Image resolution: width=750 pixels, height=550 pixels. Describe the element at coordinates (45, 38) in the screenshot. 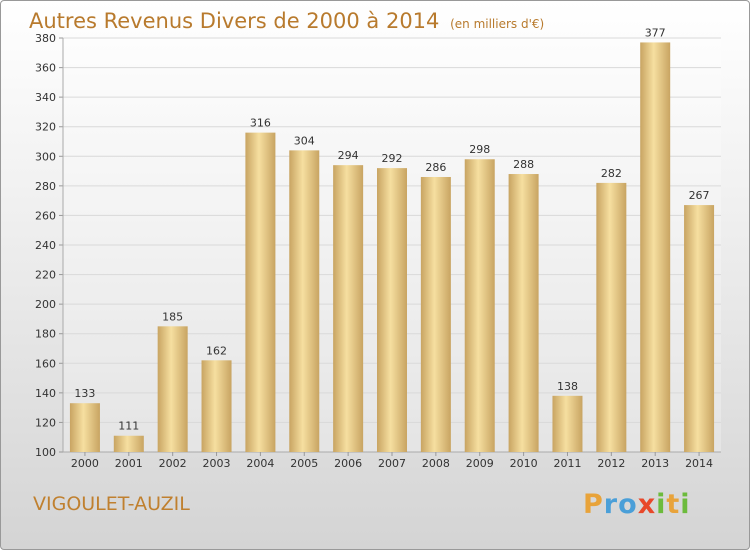

I see `y-tick-label: 380` at that location.